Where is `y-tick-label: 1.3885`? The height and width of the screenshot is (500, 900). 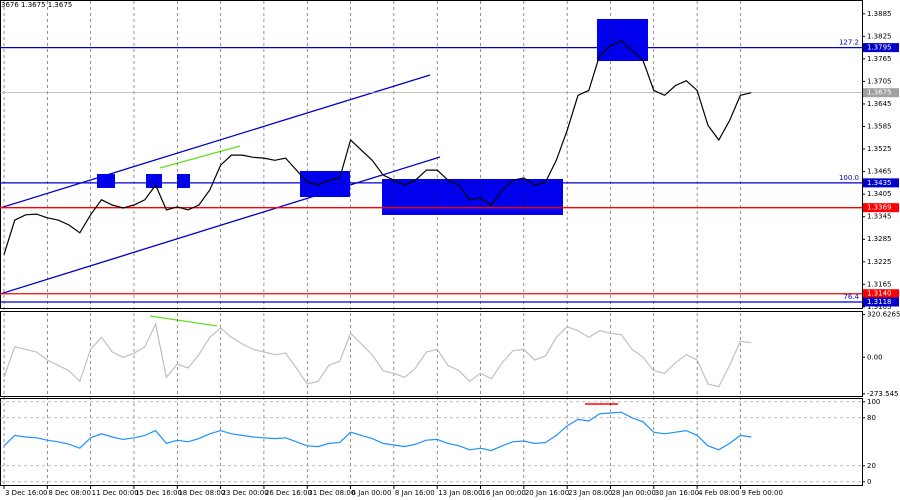 y-tick-label: 1.3885 is located at coordinates (879, 14).